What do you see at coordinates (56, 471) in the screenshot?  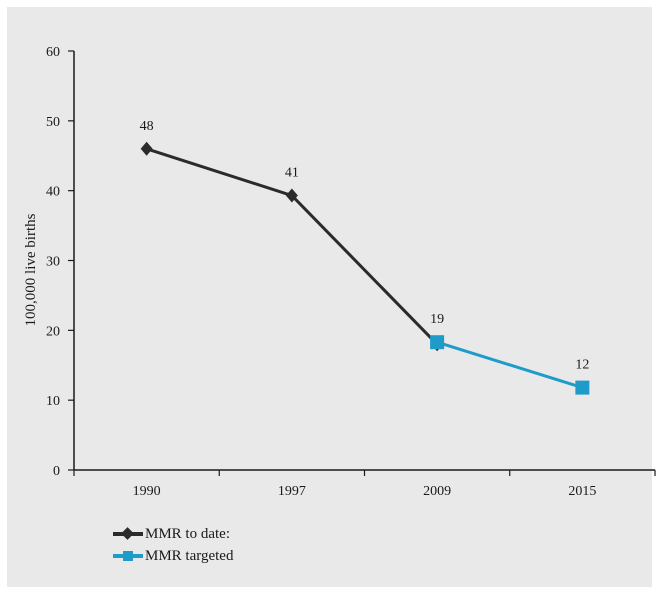 I see `y-tick-label: 0` at bounding box center [56, 471].